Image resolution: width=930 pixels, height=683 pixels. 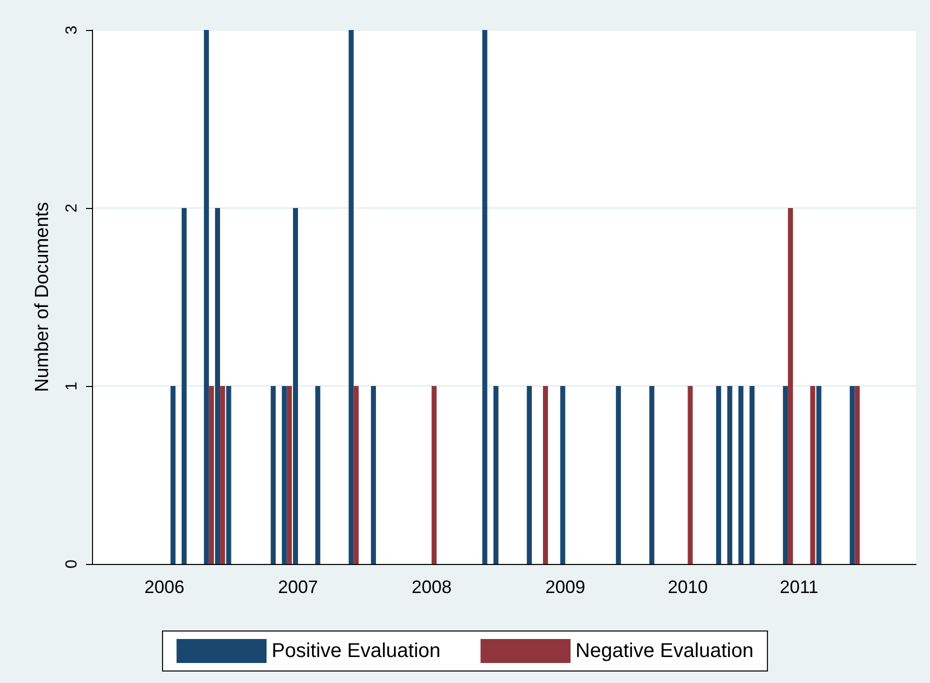 What do you see at coordinates (665, 651) in the screenshot?
I see `legend-label: Negative Evaluation` at bounding box center [665, 651].